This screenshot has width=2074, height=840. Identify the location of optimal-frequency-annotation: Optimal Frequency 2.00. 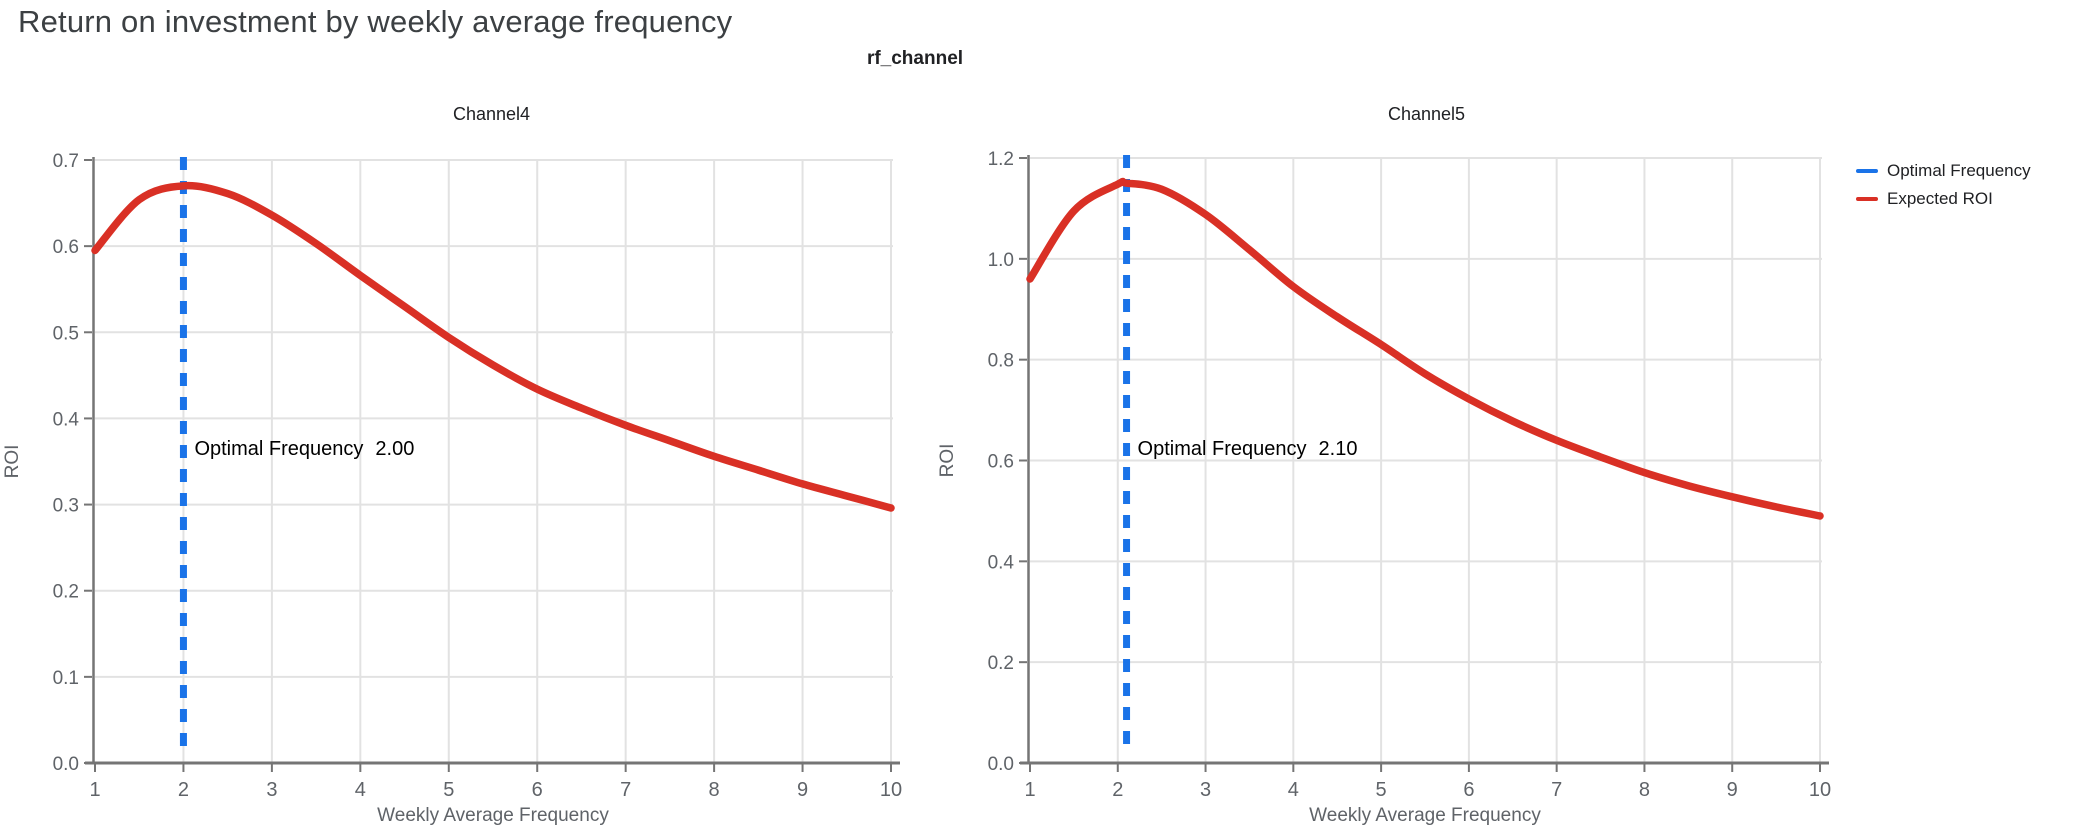
(304, 449).